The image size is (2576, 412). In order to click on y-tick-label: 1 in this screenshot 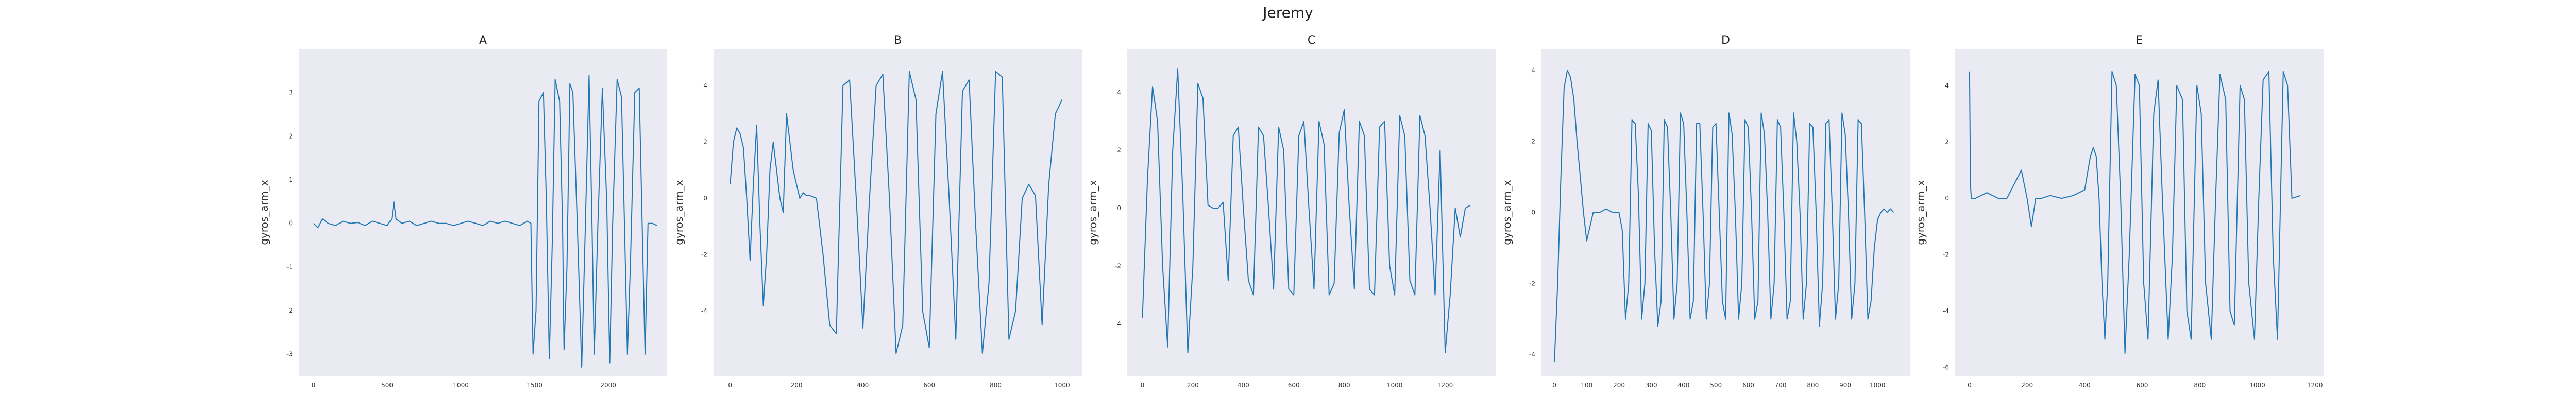, I will do `click(291, 179)`.